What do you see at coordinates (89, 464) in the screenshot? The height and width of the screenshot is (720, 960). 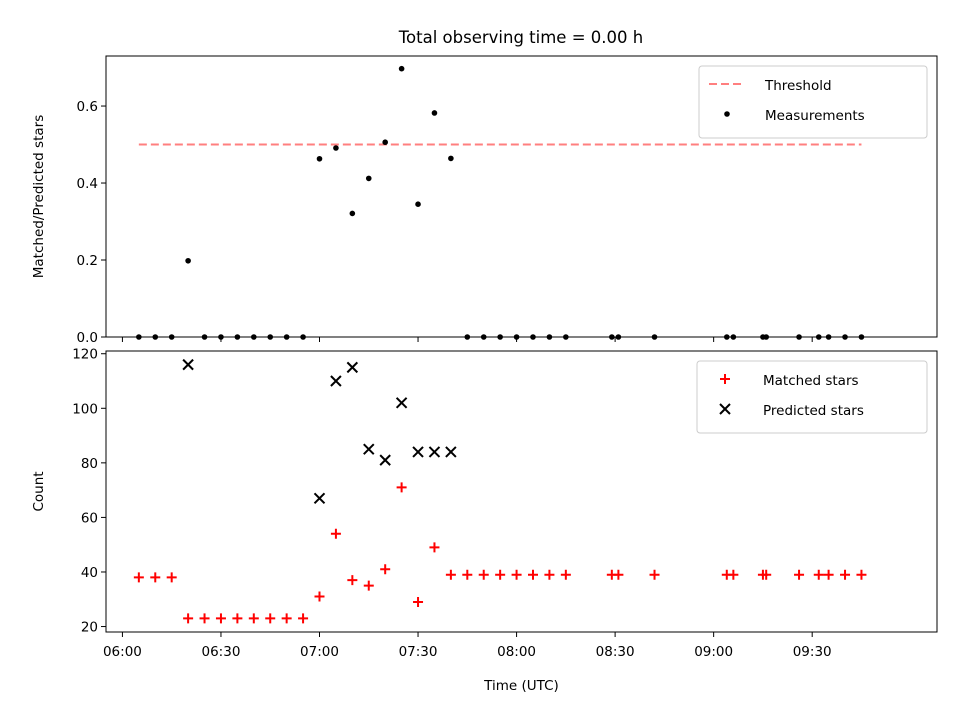 I see `y-tick-label: 80` at bounding box center [89, 464].